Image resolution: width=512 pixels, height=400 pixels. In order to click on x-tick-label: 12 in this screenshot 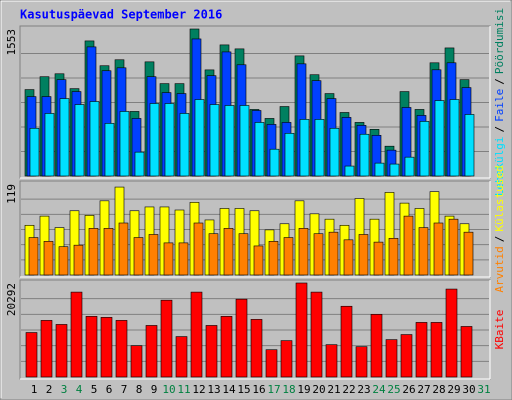, I will do `click(198, 389)`.